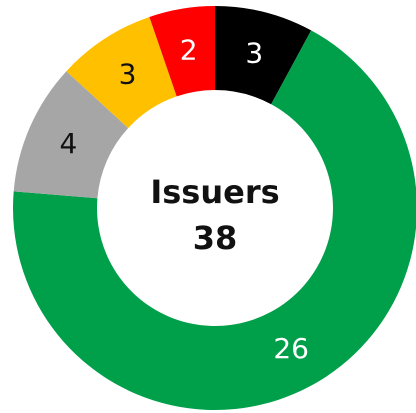 This screenshot has height=413, width=416. Describe the element at coordinates (291, 348) in the screenshot. I see `segment-label: 26` at that location.